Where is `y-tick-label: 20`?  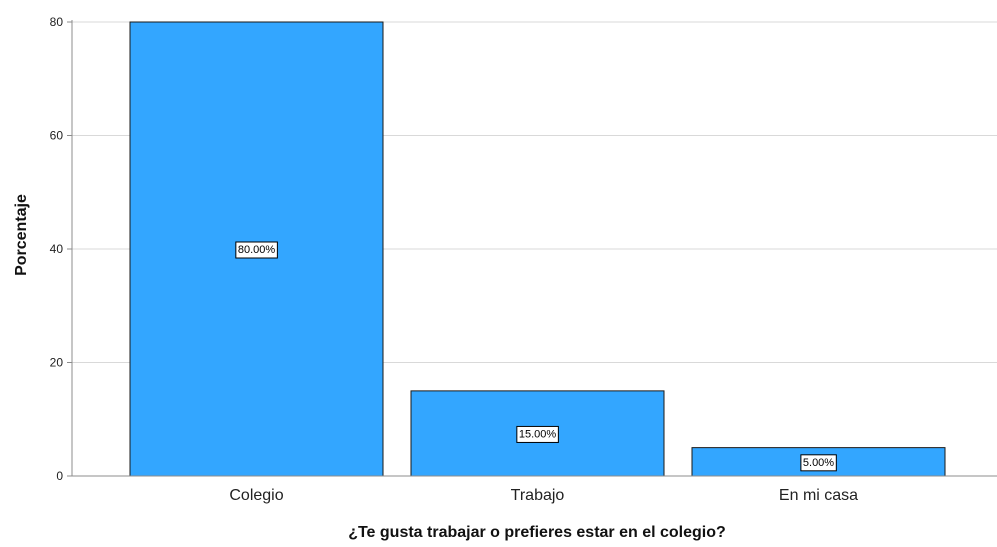
y-tick-label: 20 is located at coordinates (57, 363).